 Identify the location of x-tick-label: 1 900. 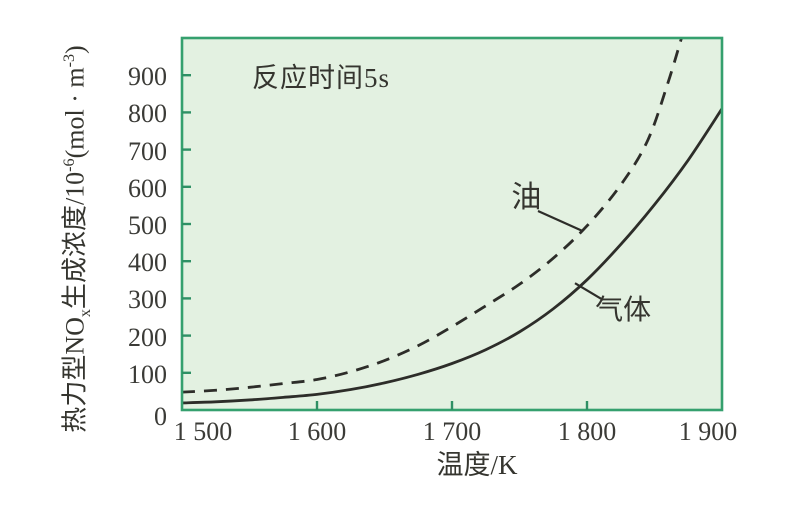
(708, 431).